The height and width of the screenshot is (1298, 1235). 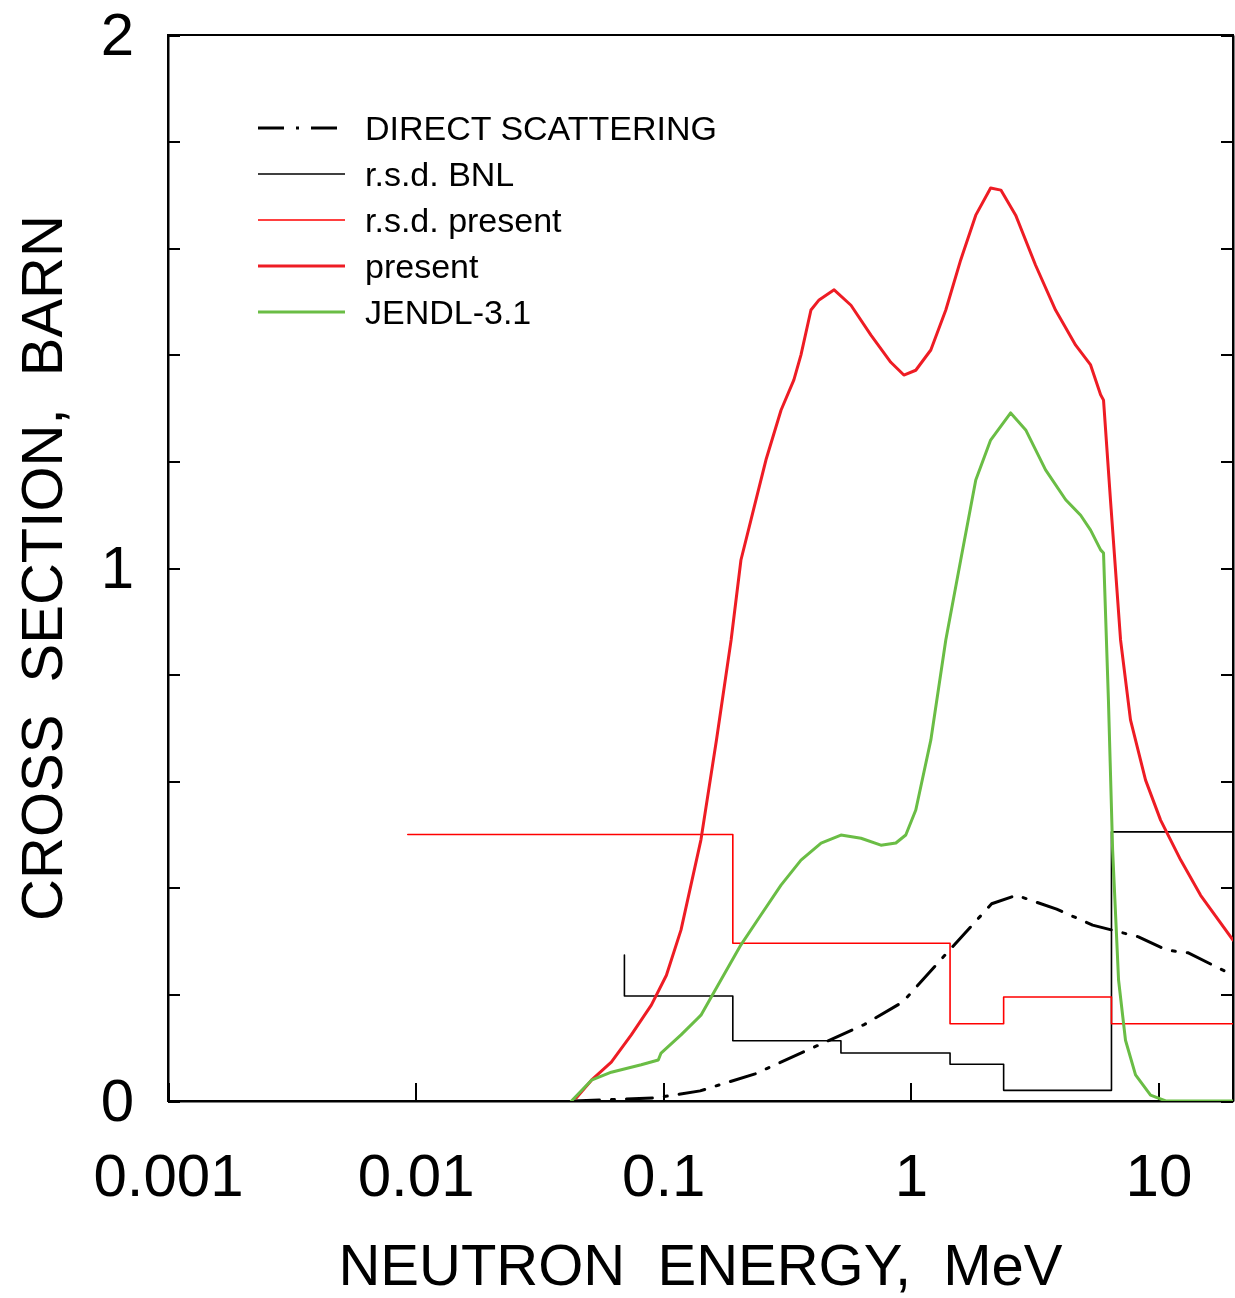 I want to click on legend-label: present, so click(x=422, y=266).